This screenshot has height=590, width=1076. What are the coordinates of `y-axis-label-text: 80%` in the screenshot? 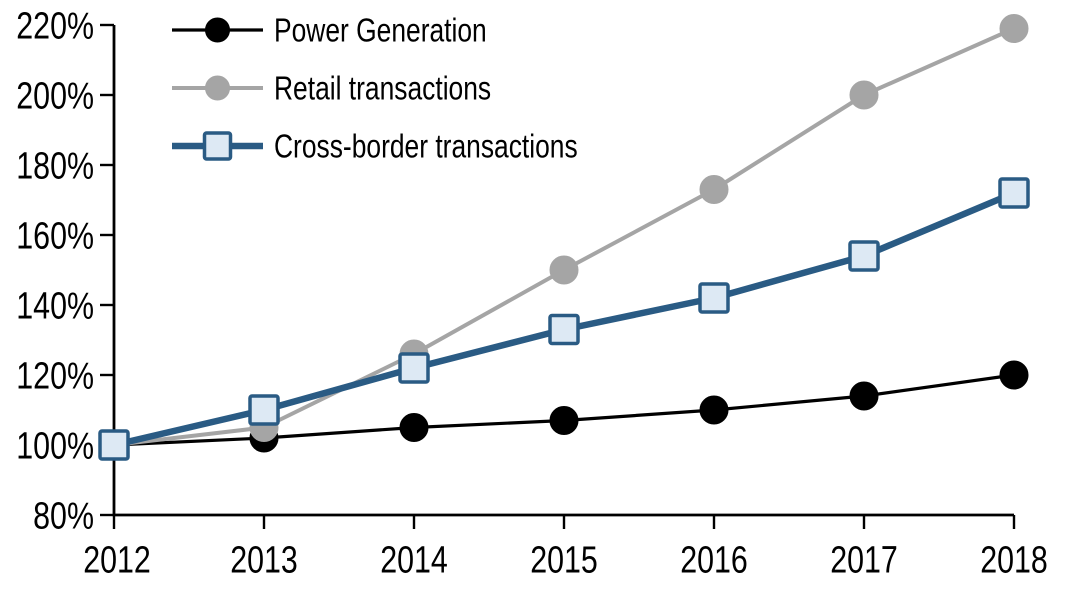 It's located at (63, 516).